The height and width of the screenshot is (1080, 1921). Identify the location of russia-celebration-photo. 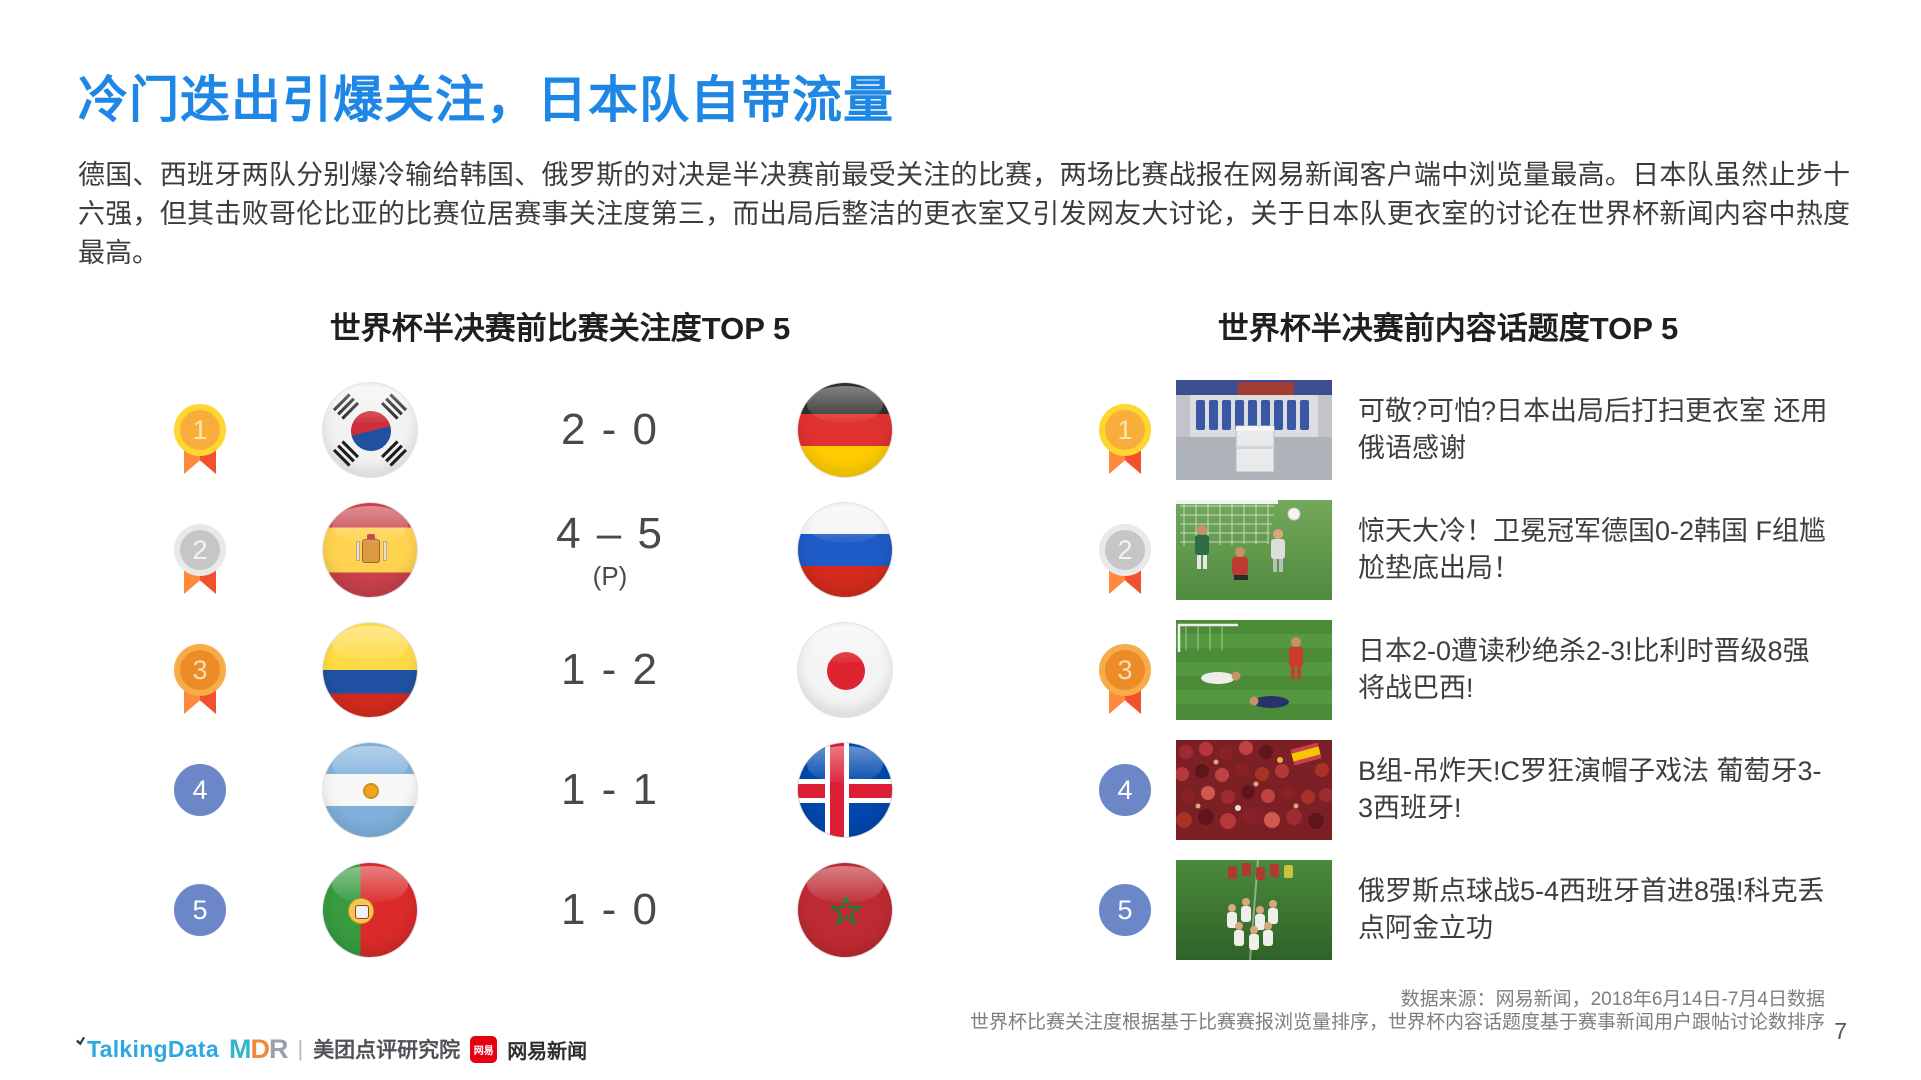
(1254, 910).